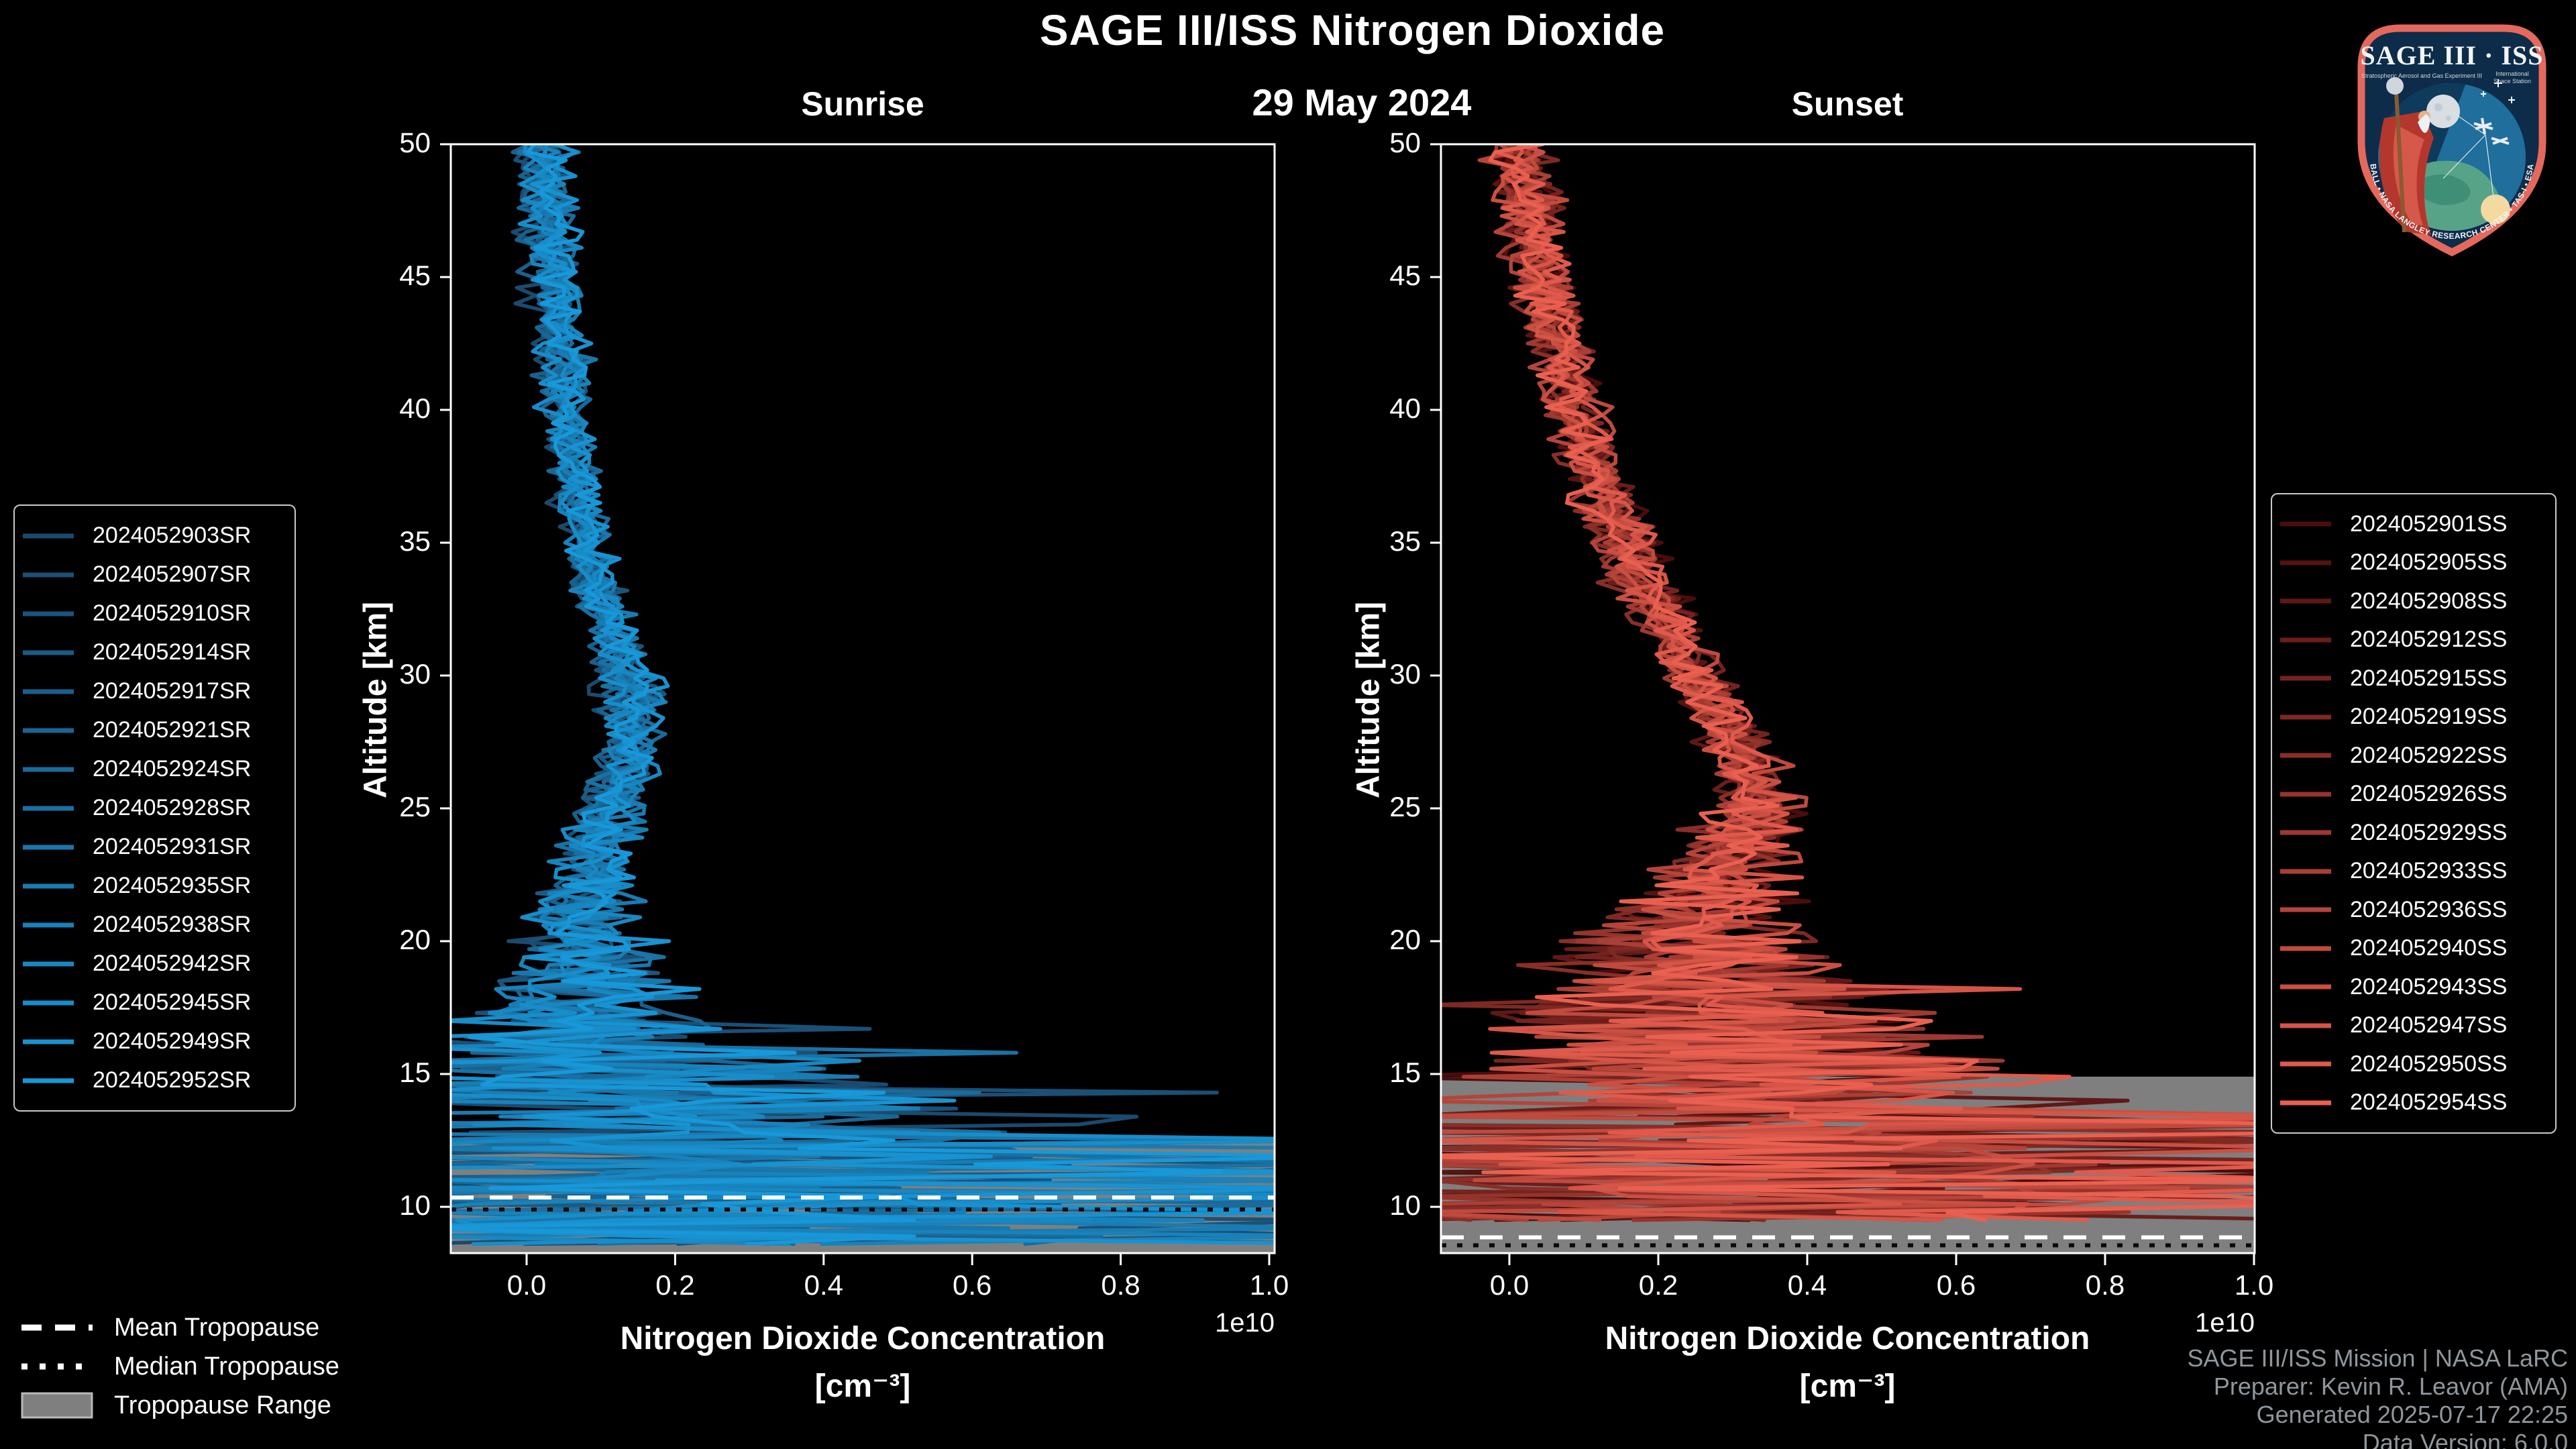  I want to click on logo-subtitle-right: International, so click(2512, 73).